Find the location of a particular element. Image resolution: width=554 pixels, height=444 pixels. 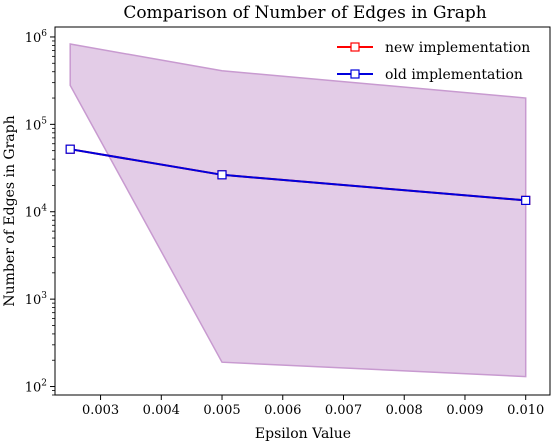

y-tick-label: 10⁵ is located at coordinates (36, 124).